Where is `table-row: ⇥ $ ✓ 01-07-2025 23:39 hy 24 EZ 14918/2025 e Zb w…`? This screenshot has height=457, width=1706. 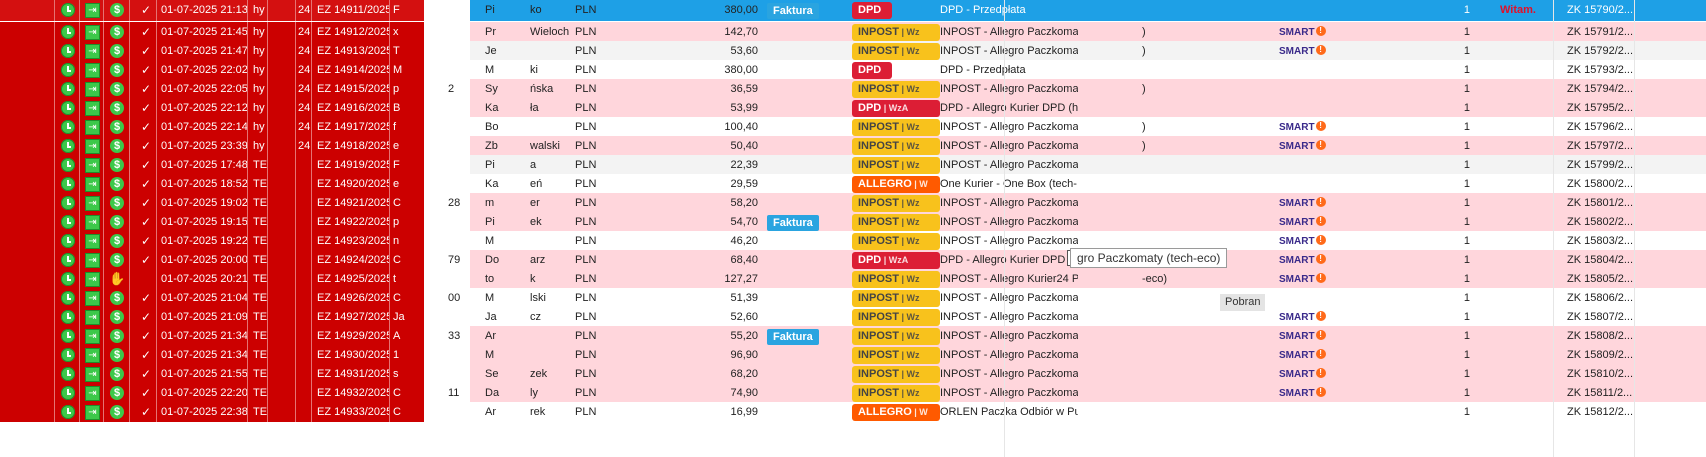
table-row: ⇥ $ ✓ 01-07-2025 23:39 hy 24 EZ 14918/2025 e Zb w… is located at coordinates (853, 146).